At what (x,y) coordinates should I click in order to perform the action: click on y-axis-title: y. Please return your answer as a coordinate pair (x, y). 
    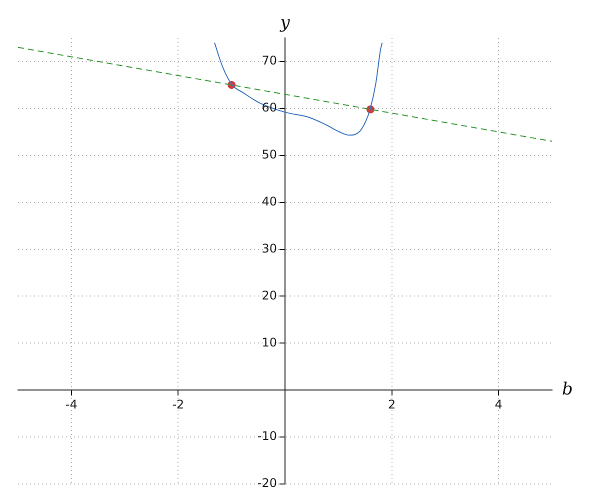
    Looking at the image, I should click on (284, 22).